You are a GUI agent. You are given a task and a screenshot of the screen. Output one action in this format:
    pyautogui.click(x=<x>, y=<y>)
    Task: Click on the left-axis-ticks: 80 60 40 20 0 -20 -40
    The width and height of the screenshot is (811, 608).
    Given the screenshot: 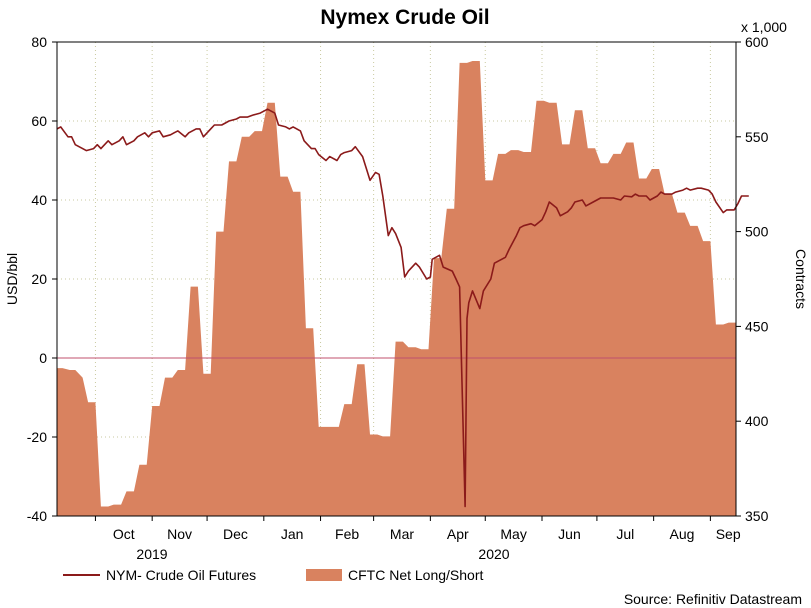 What is the action you would take?
    pyautogui.click(x=42, y=279)
    